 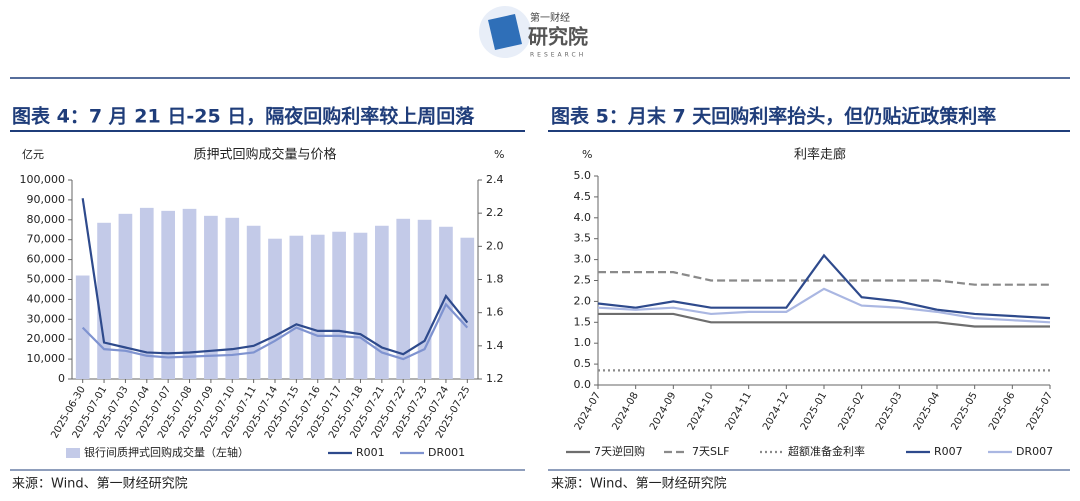 I want to click on y-tick-label: 60,000, so click(x=46, y=259).